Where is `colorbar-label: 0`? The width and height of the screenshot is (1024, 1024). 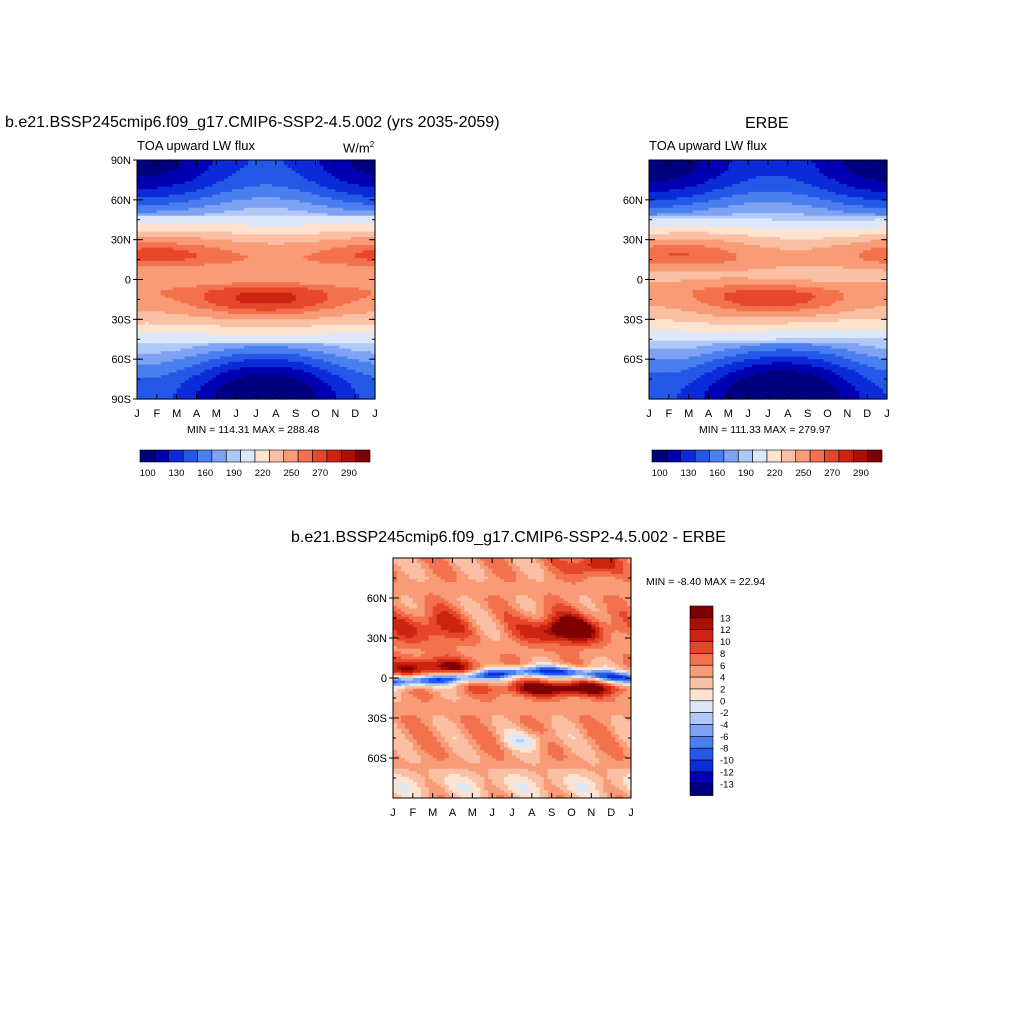
colorbar-label: 0 is located at coordinates (722, 701).